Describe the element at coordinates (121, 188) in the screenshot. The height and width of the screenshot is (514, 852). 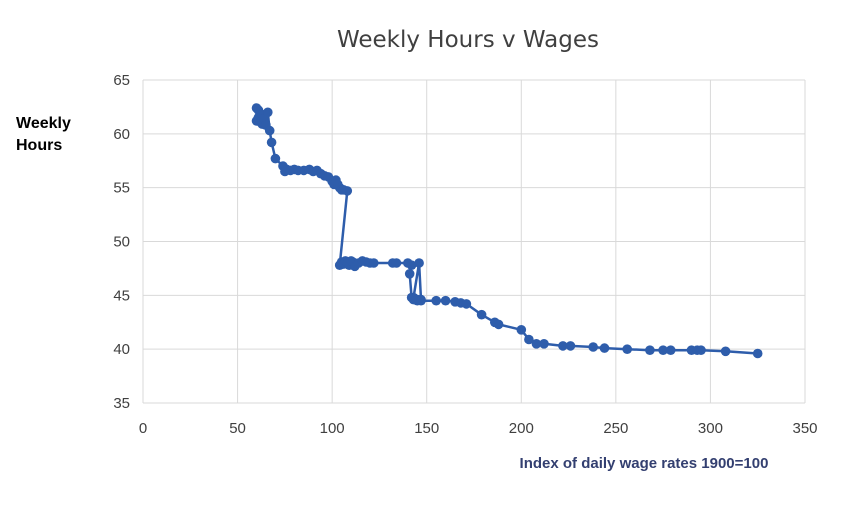
I see `y-tick-label: 55` at that location.